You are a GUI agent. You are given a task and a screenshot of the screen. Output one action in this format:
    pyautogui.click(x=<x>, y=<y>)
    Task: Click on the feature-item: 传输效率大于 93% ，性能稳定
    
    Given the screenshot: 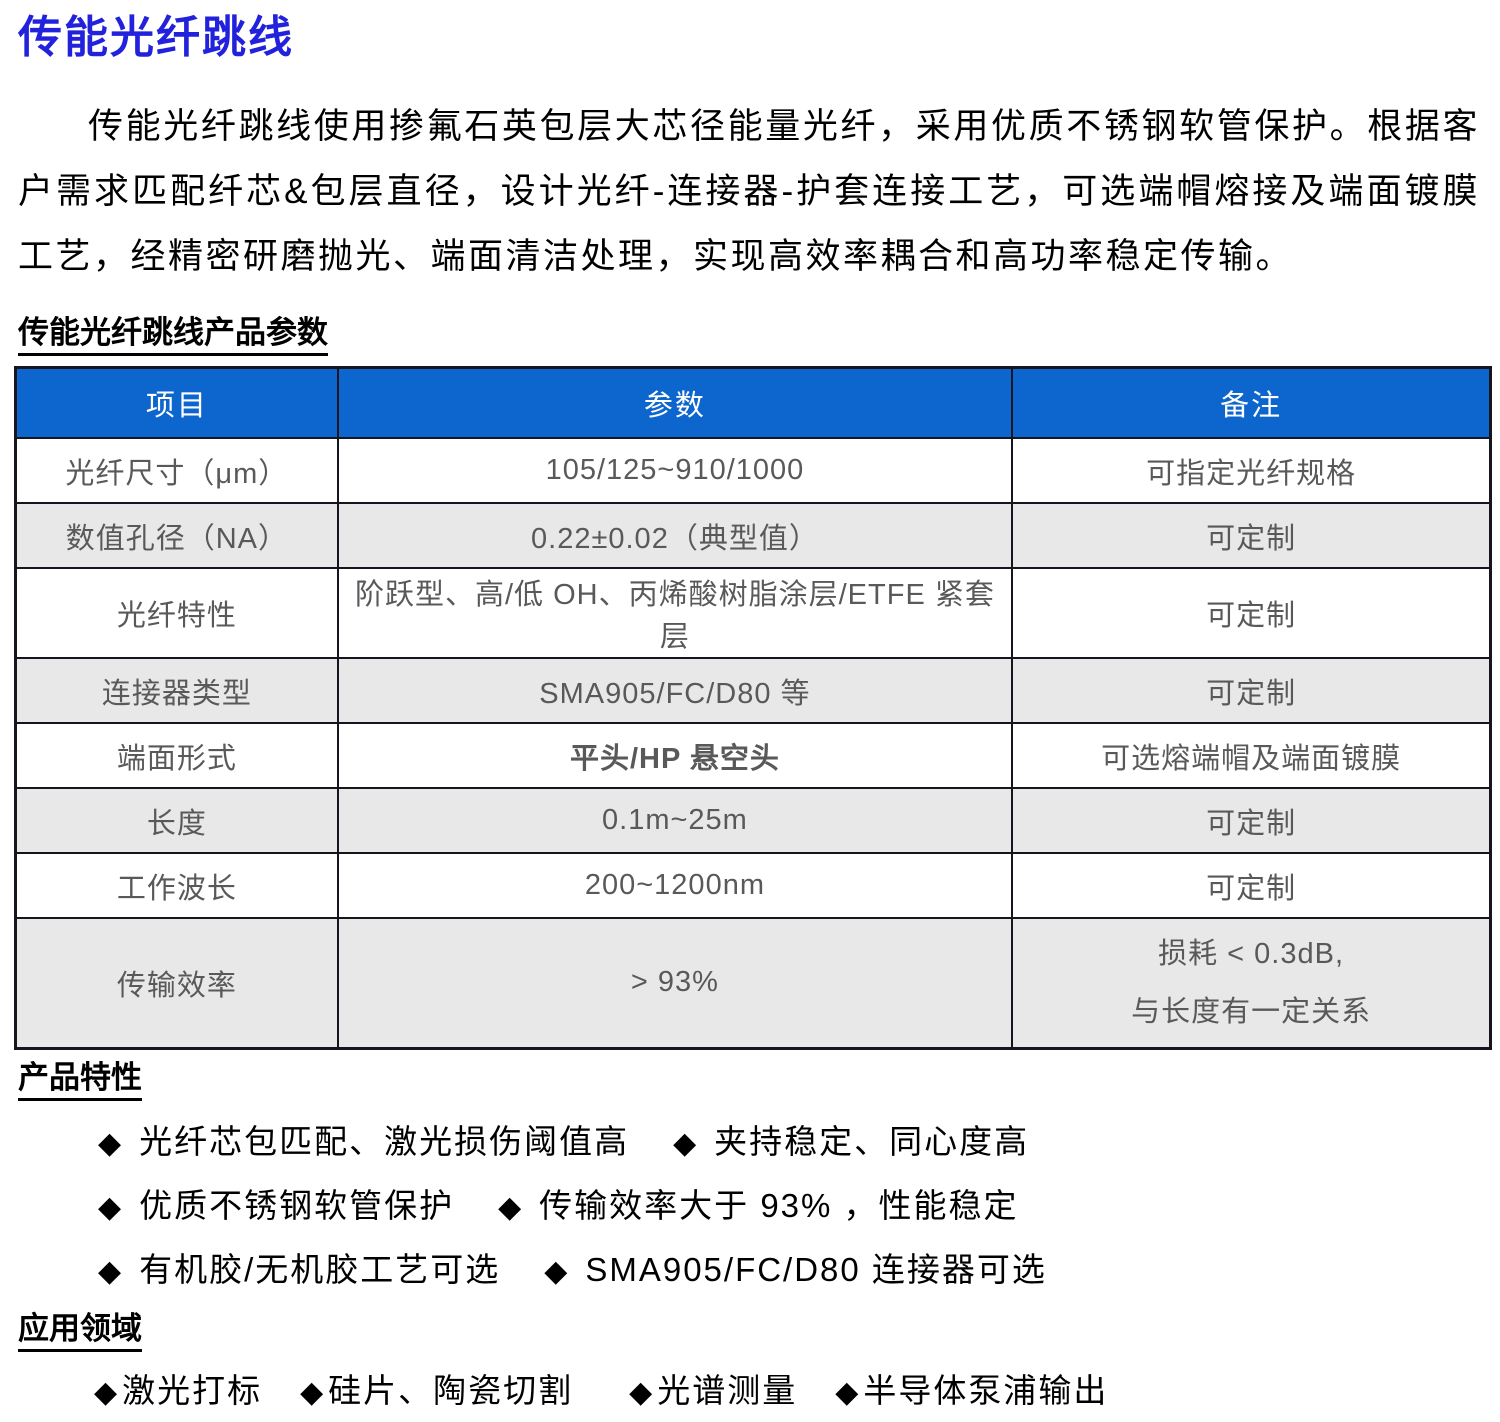 What is the action you would take?
    pyautogui.click(x=779, y=1205)
    